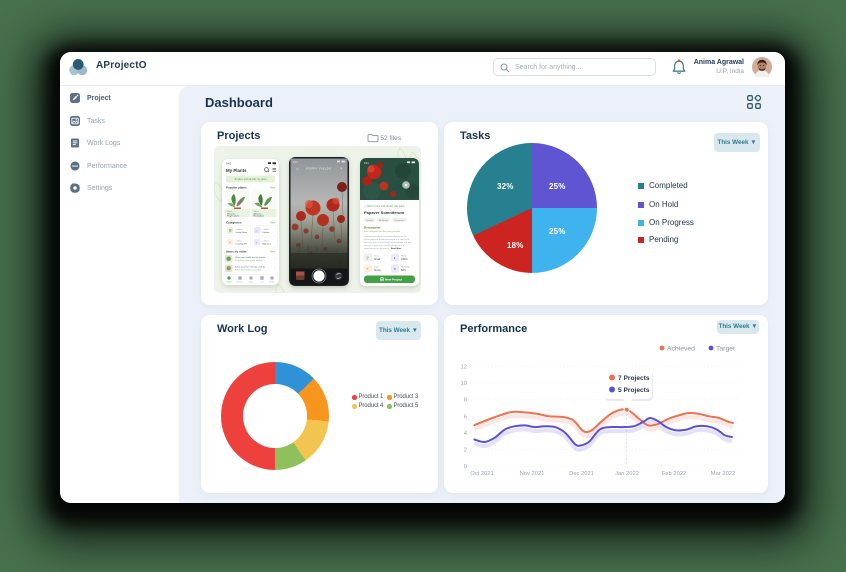 This screenshot has width=846, height=572. What do you see at coordinates (383, 220) in the screenshot?
I see `svg-text: All Family` at bounding box center [383, 220].